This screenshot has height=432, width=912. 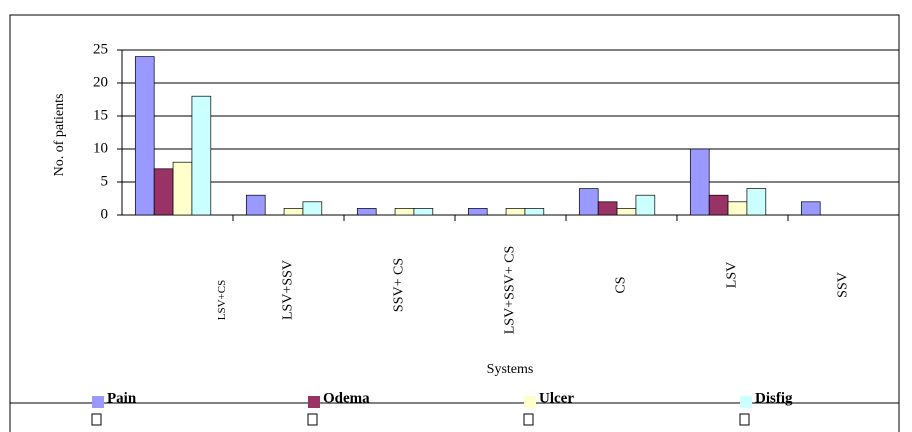 I want to click on y-tick-label: 0, so click(x=105, y=214).